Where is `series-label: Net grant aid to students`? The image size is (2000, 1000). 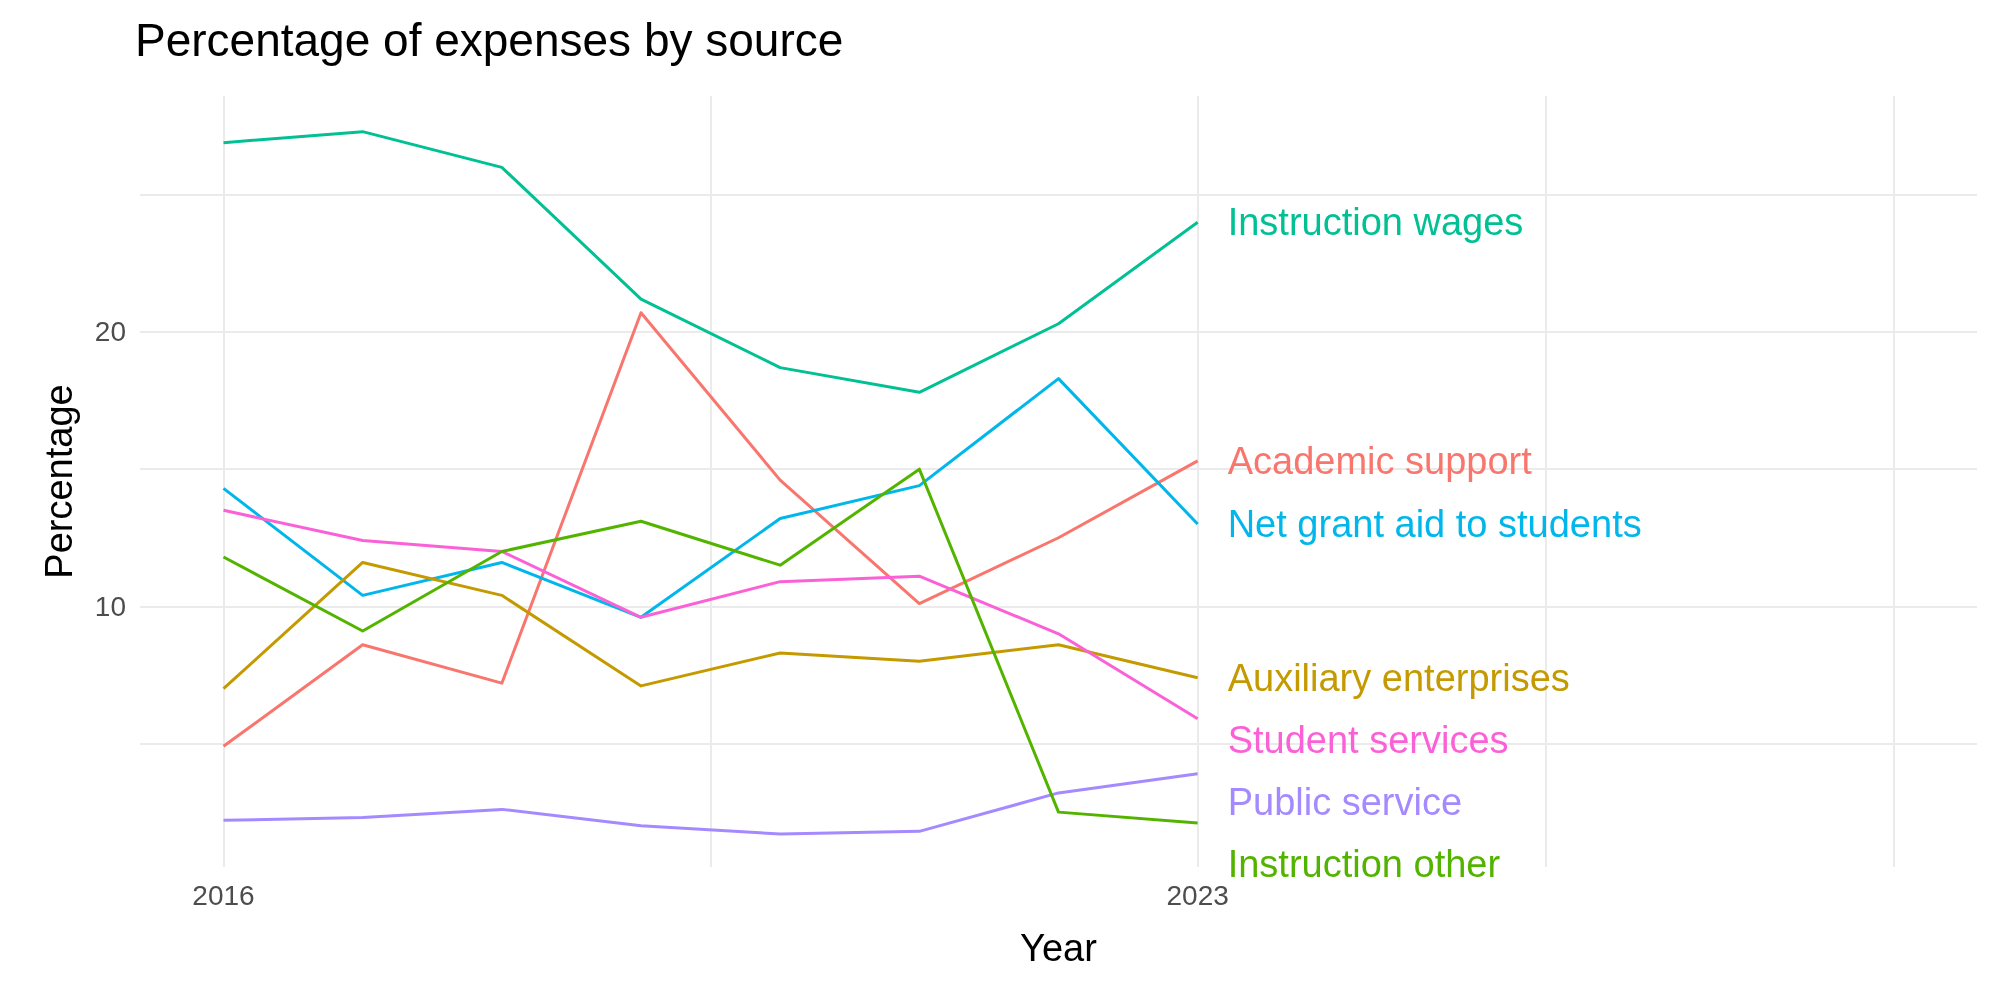 series-label: Net grant aid to students is located at coordinates (1434, 524).